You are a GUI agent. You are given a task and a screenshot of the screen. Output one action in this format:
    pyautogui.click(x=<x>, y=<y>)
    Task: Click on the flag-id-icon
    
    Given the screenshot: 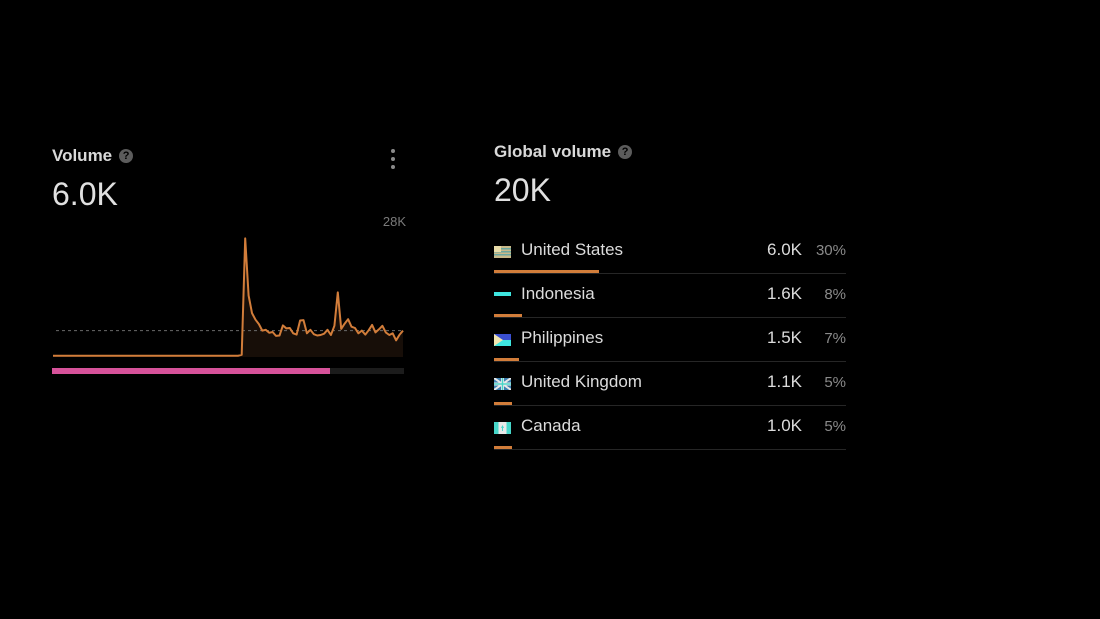 What is the action you would take?
    pyautogui.click(x=502, y=296)
    